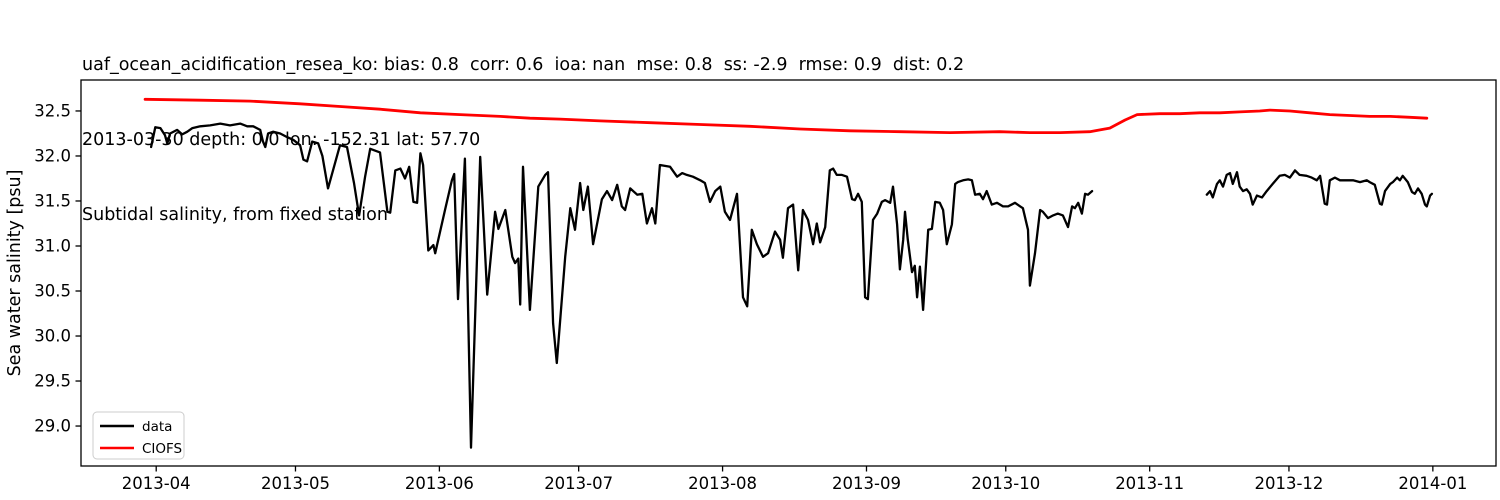  I want to click on x-tick-label: 2013-05, so click(295, 483).